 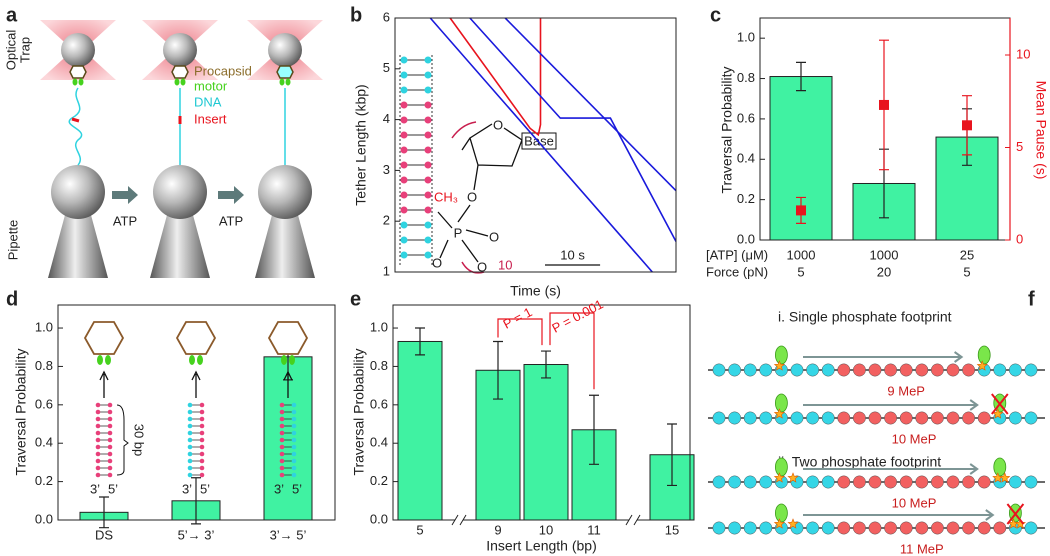 I want to click on x-tick-label: 1000, so click(x=884, y=254).